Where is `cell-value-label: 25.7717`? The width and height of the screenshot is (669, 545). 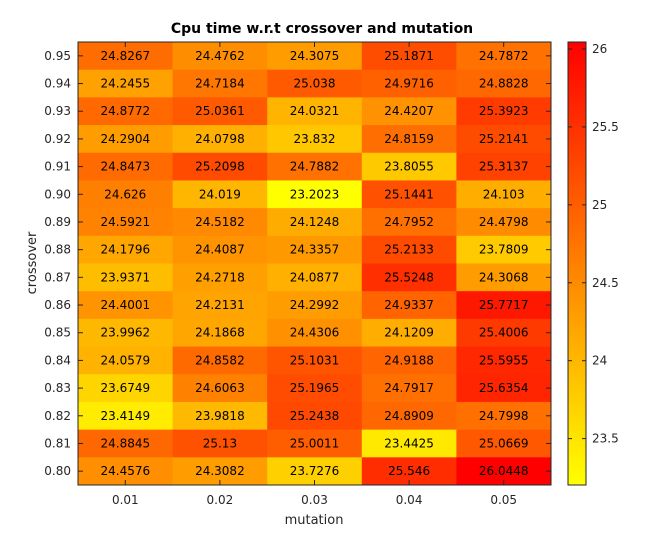 cell-value-label: 25.7717 is located at coordinates (504, 305).